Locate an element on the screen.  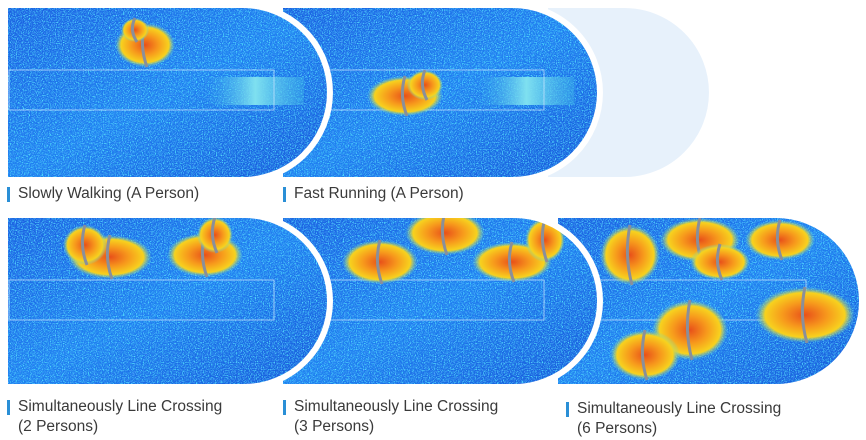
caption-line: (2 Persons) is located at coordinates (58, 426).